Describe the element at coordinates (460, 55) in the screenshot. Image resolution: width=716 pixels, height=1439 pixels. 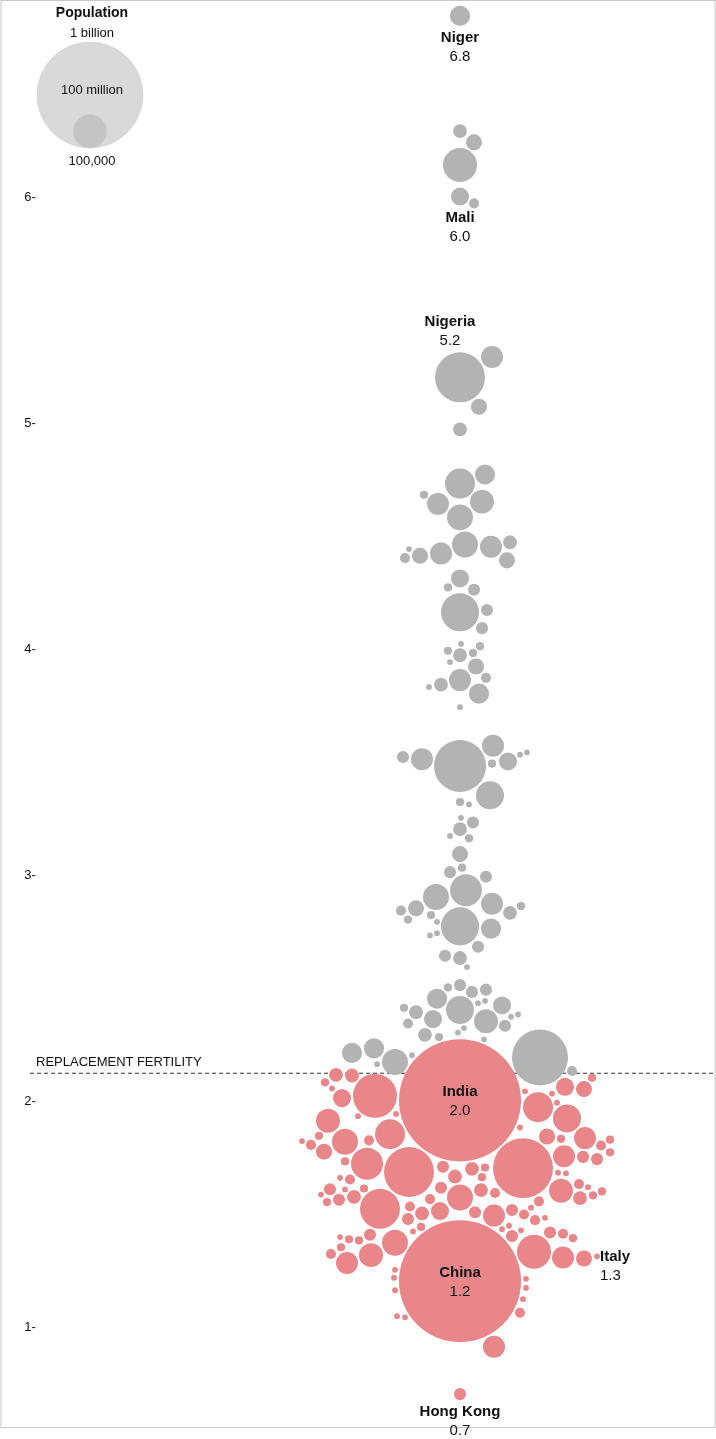
I see `data-label: 6.8` at that location.